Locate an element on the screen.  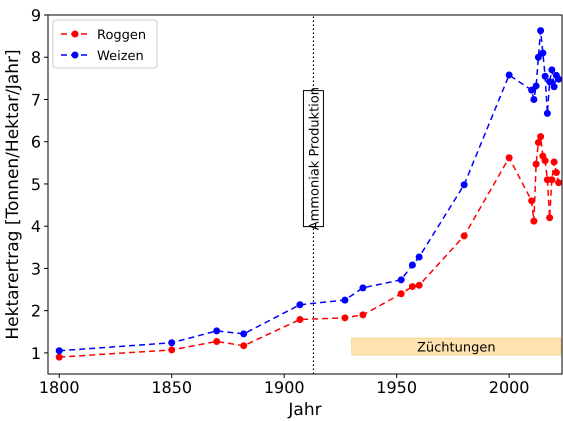
ref-line-label: Ammoniak Produktion is located at coordinates (314, 158).